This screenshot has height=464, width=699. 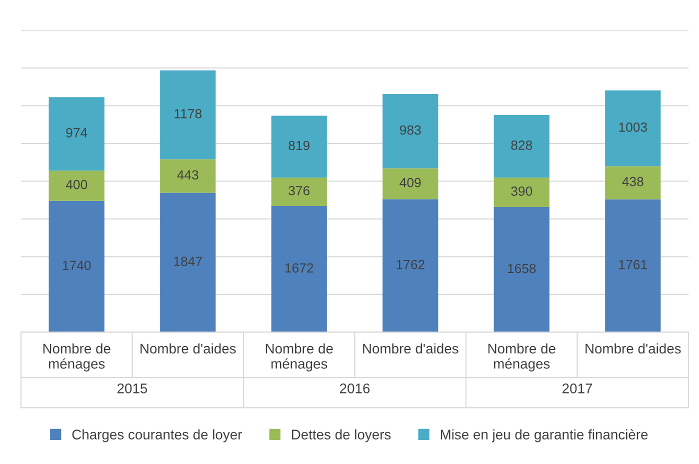 I want to click on data-label: 1762, so click(x=410, y=265).